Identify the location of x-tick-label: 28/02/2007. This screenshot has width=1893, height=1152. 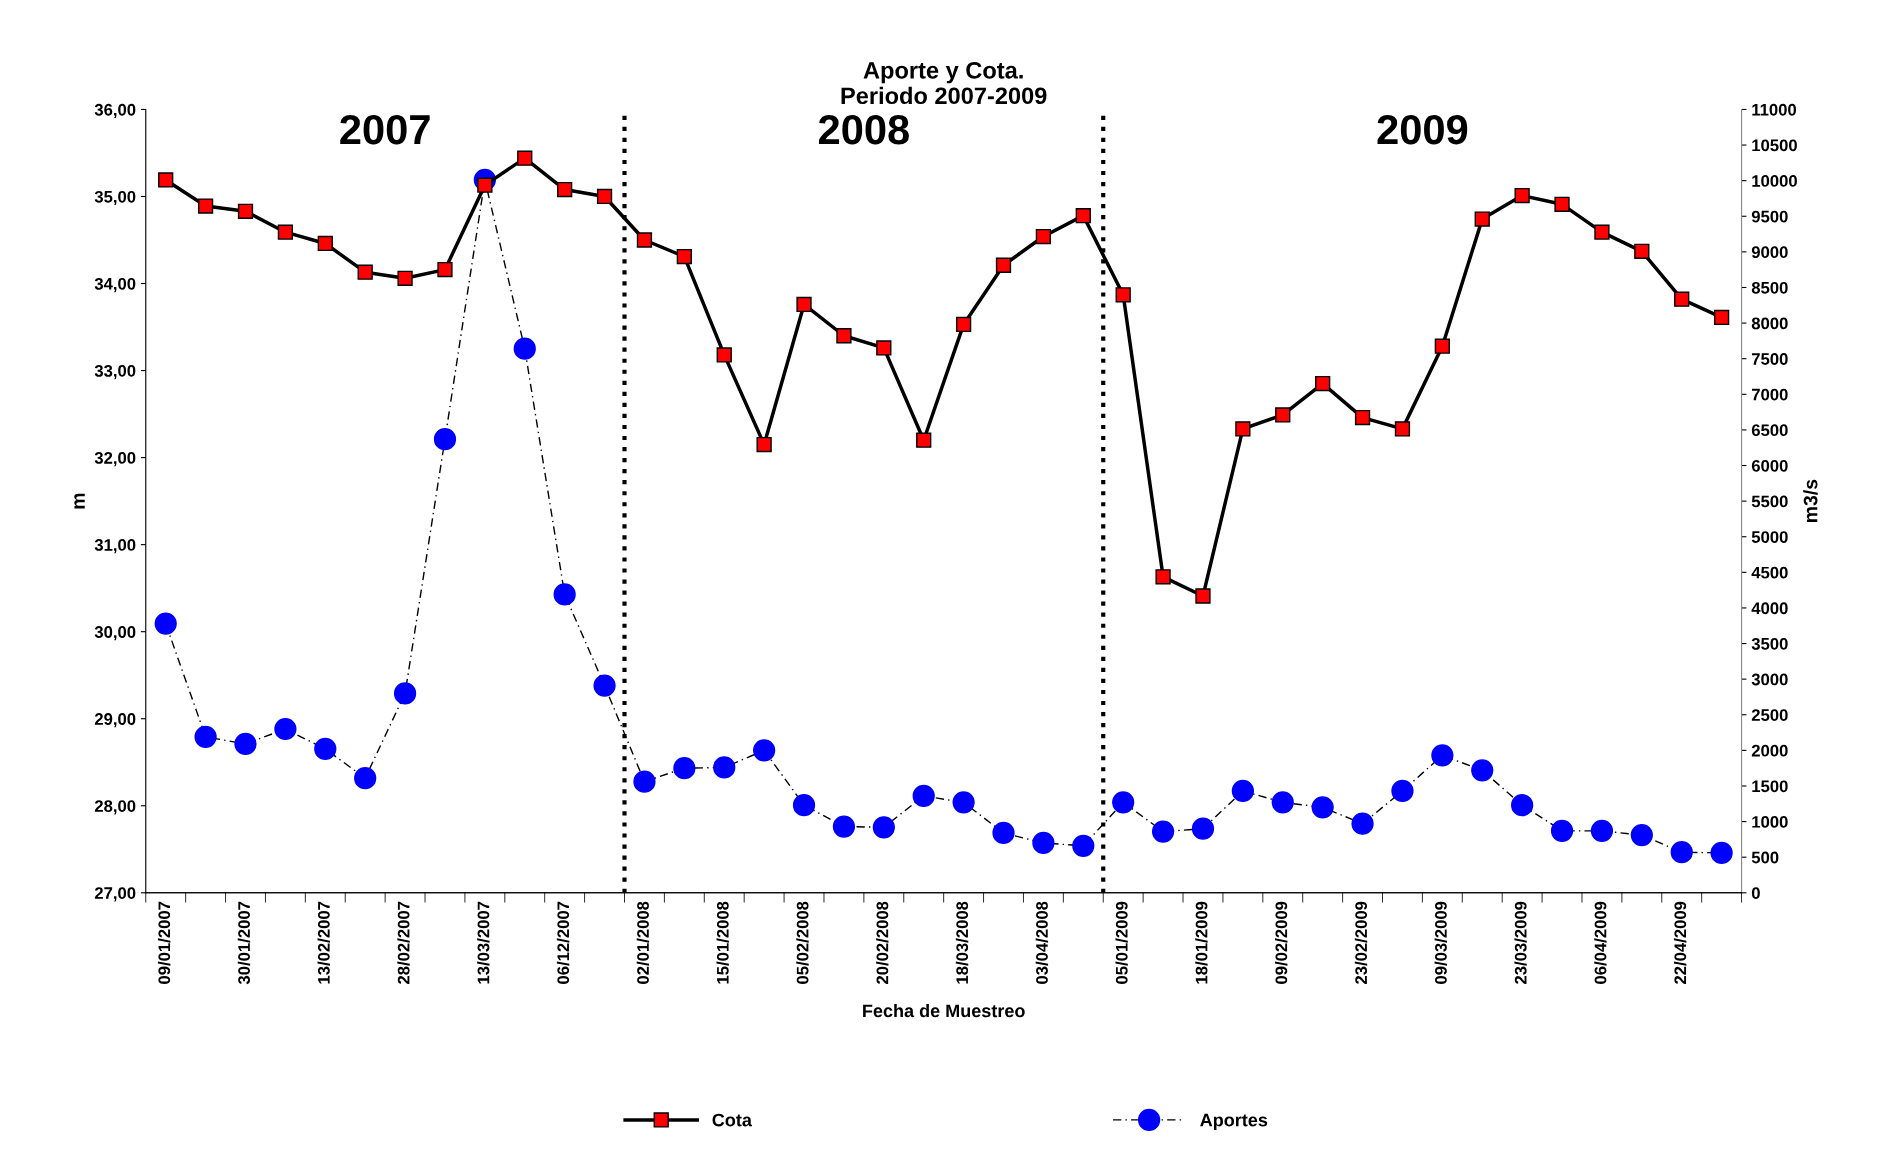
(403, 942).